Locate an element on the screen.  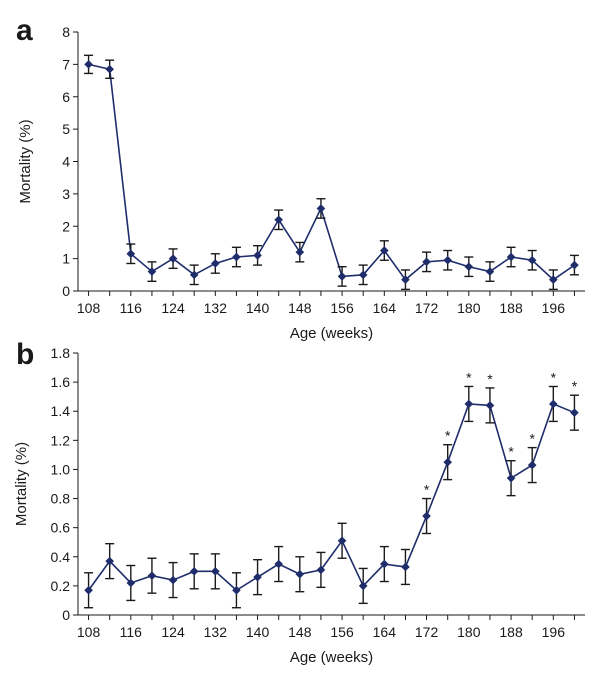
y-tick-label: 3 is located at coordinates (66, 194).